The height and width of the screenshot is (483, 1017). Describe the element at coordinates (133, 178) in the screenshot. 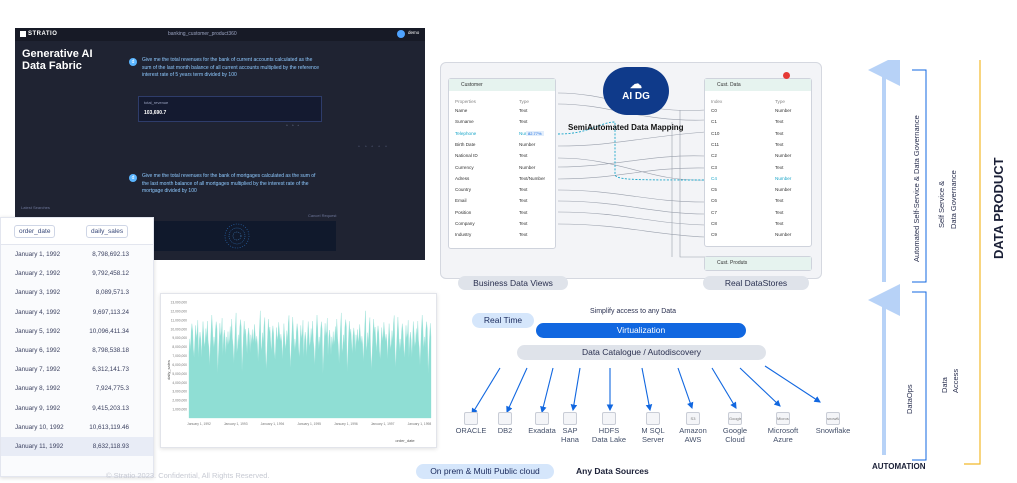

I see `question-avatar-icon: d` at that location.